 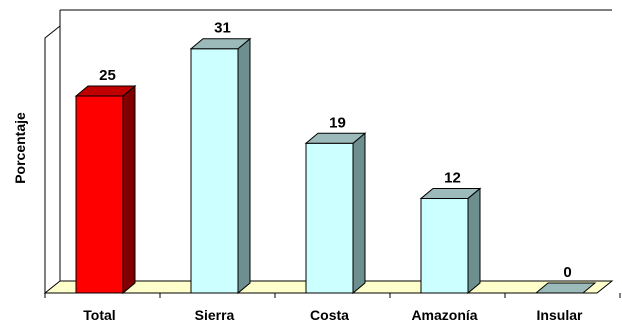 What do you see at coordinates (99, 315) in the screenshot?
I see `category-label: Total` at bounding box center [99, 315].